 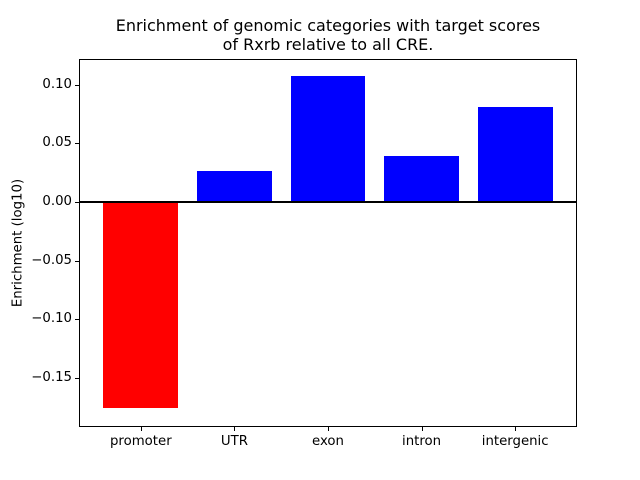 I want to click on bar-exon, so click(x=328, y=139).